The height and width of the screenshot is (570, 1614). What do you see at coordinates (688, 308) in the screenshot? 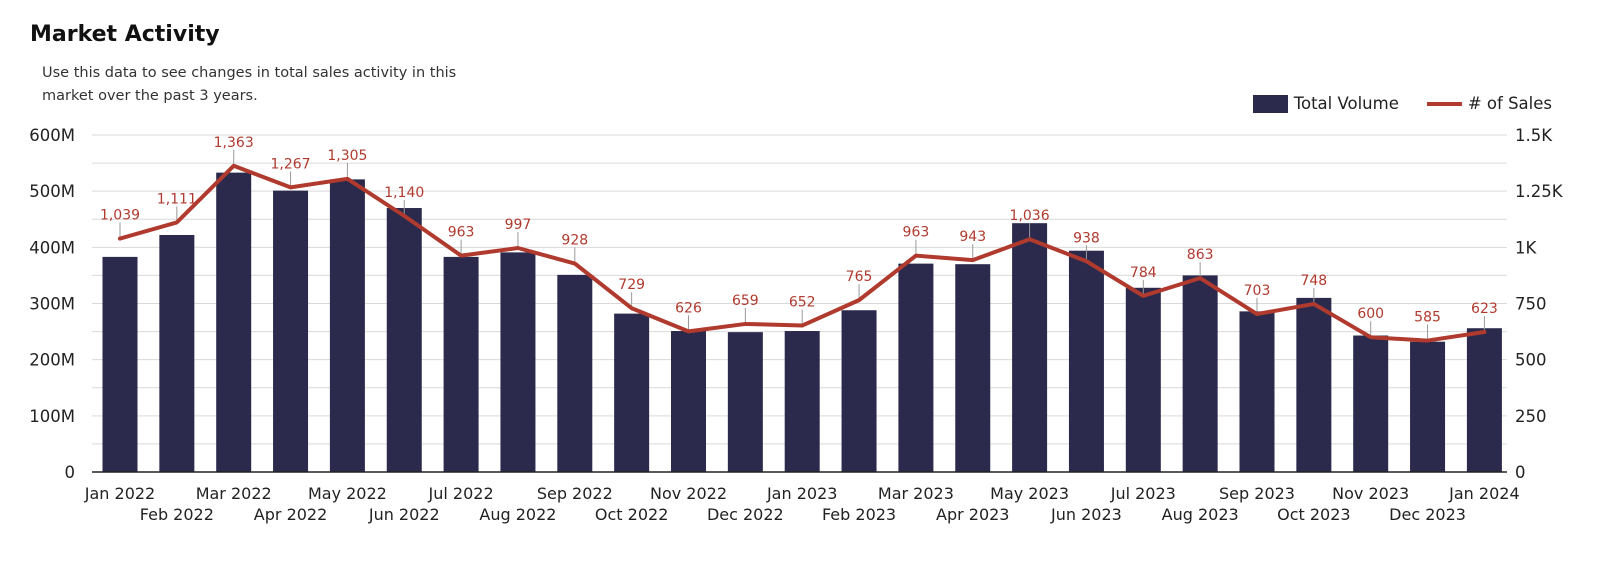
I see `sales-data-label: 626` at bounding box center [688, 308].